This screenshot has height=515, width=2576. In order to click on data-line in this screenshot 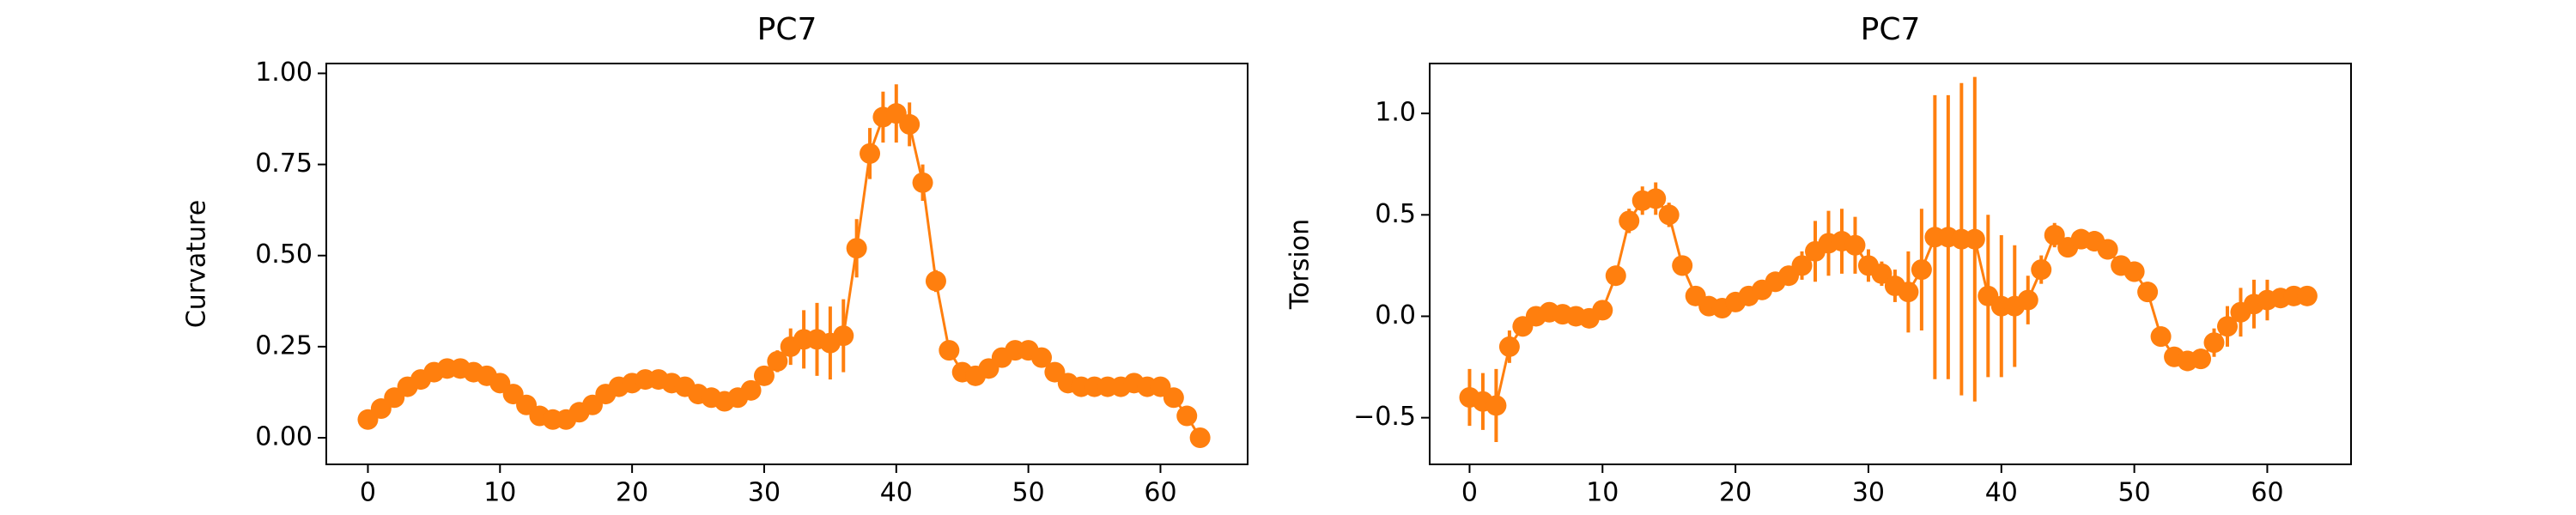, I will do `click(1888, 302)`.